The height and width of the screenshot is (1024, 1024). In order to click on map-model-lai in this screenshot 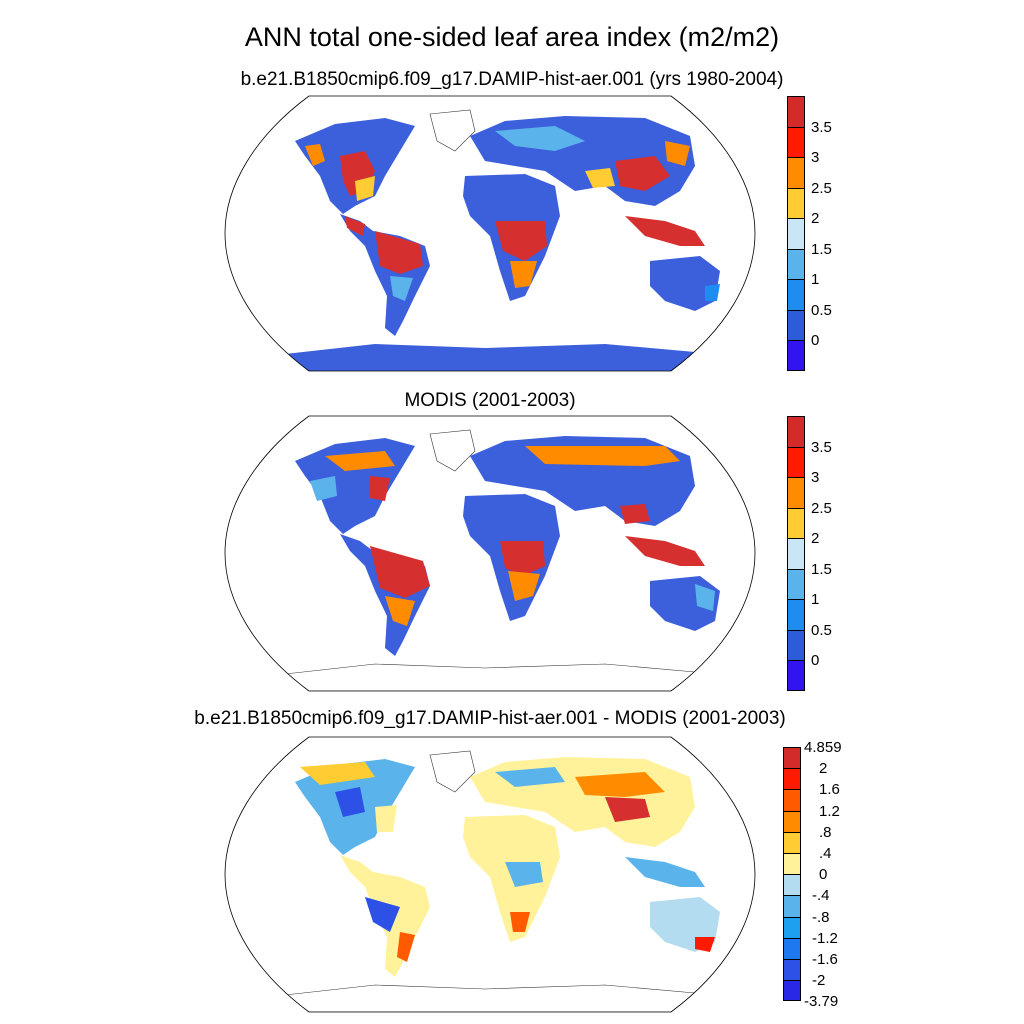, I will do `click(490, 233)`.